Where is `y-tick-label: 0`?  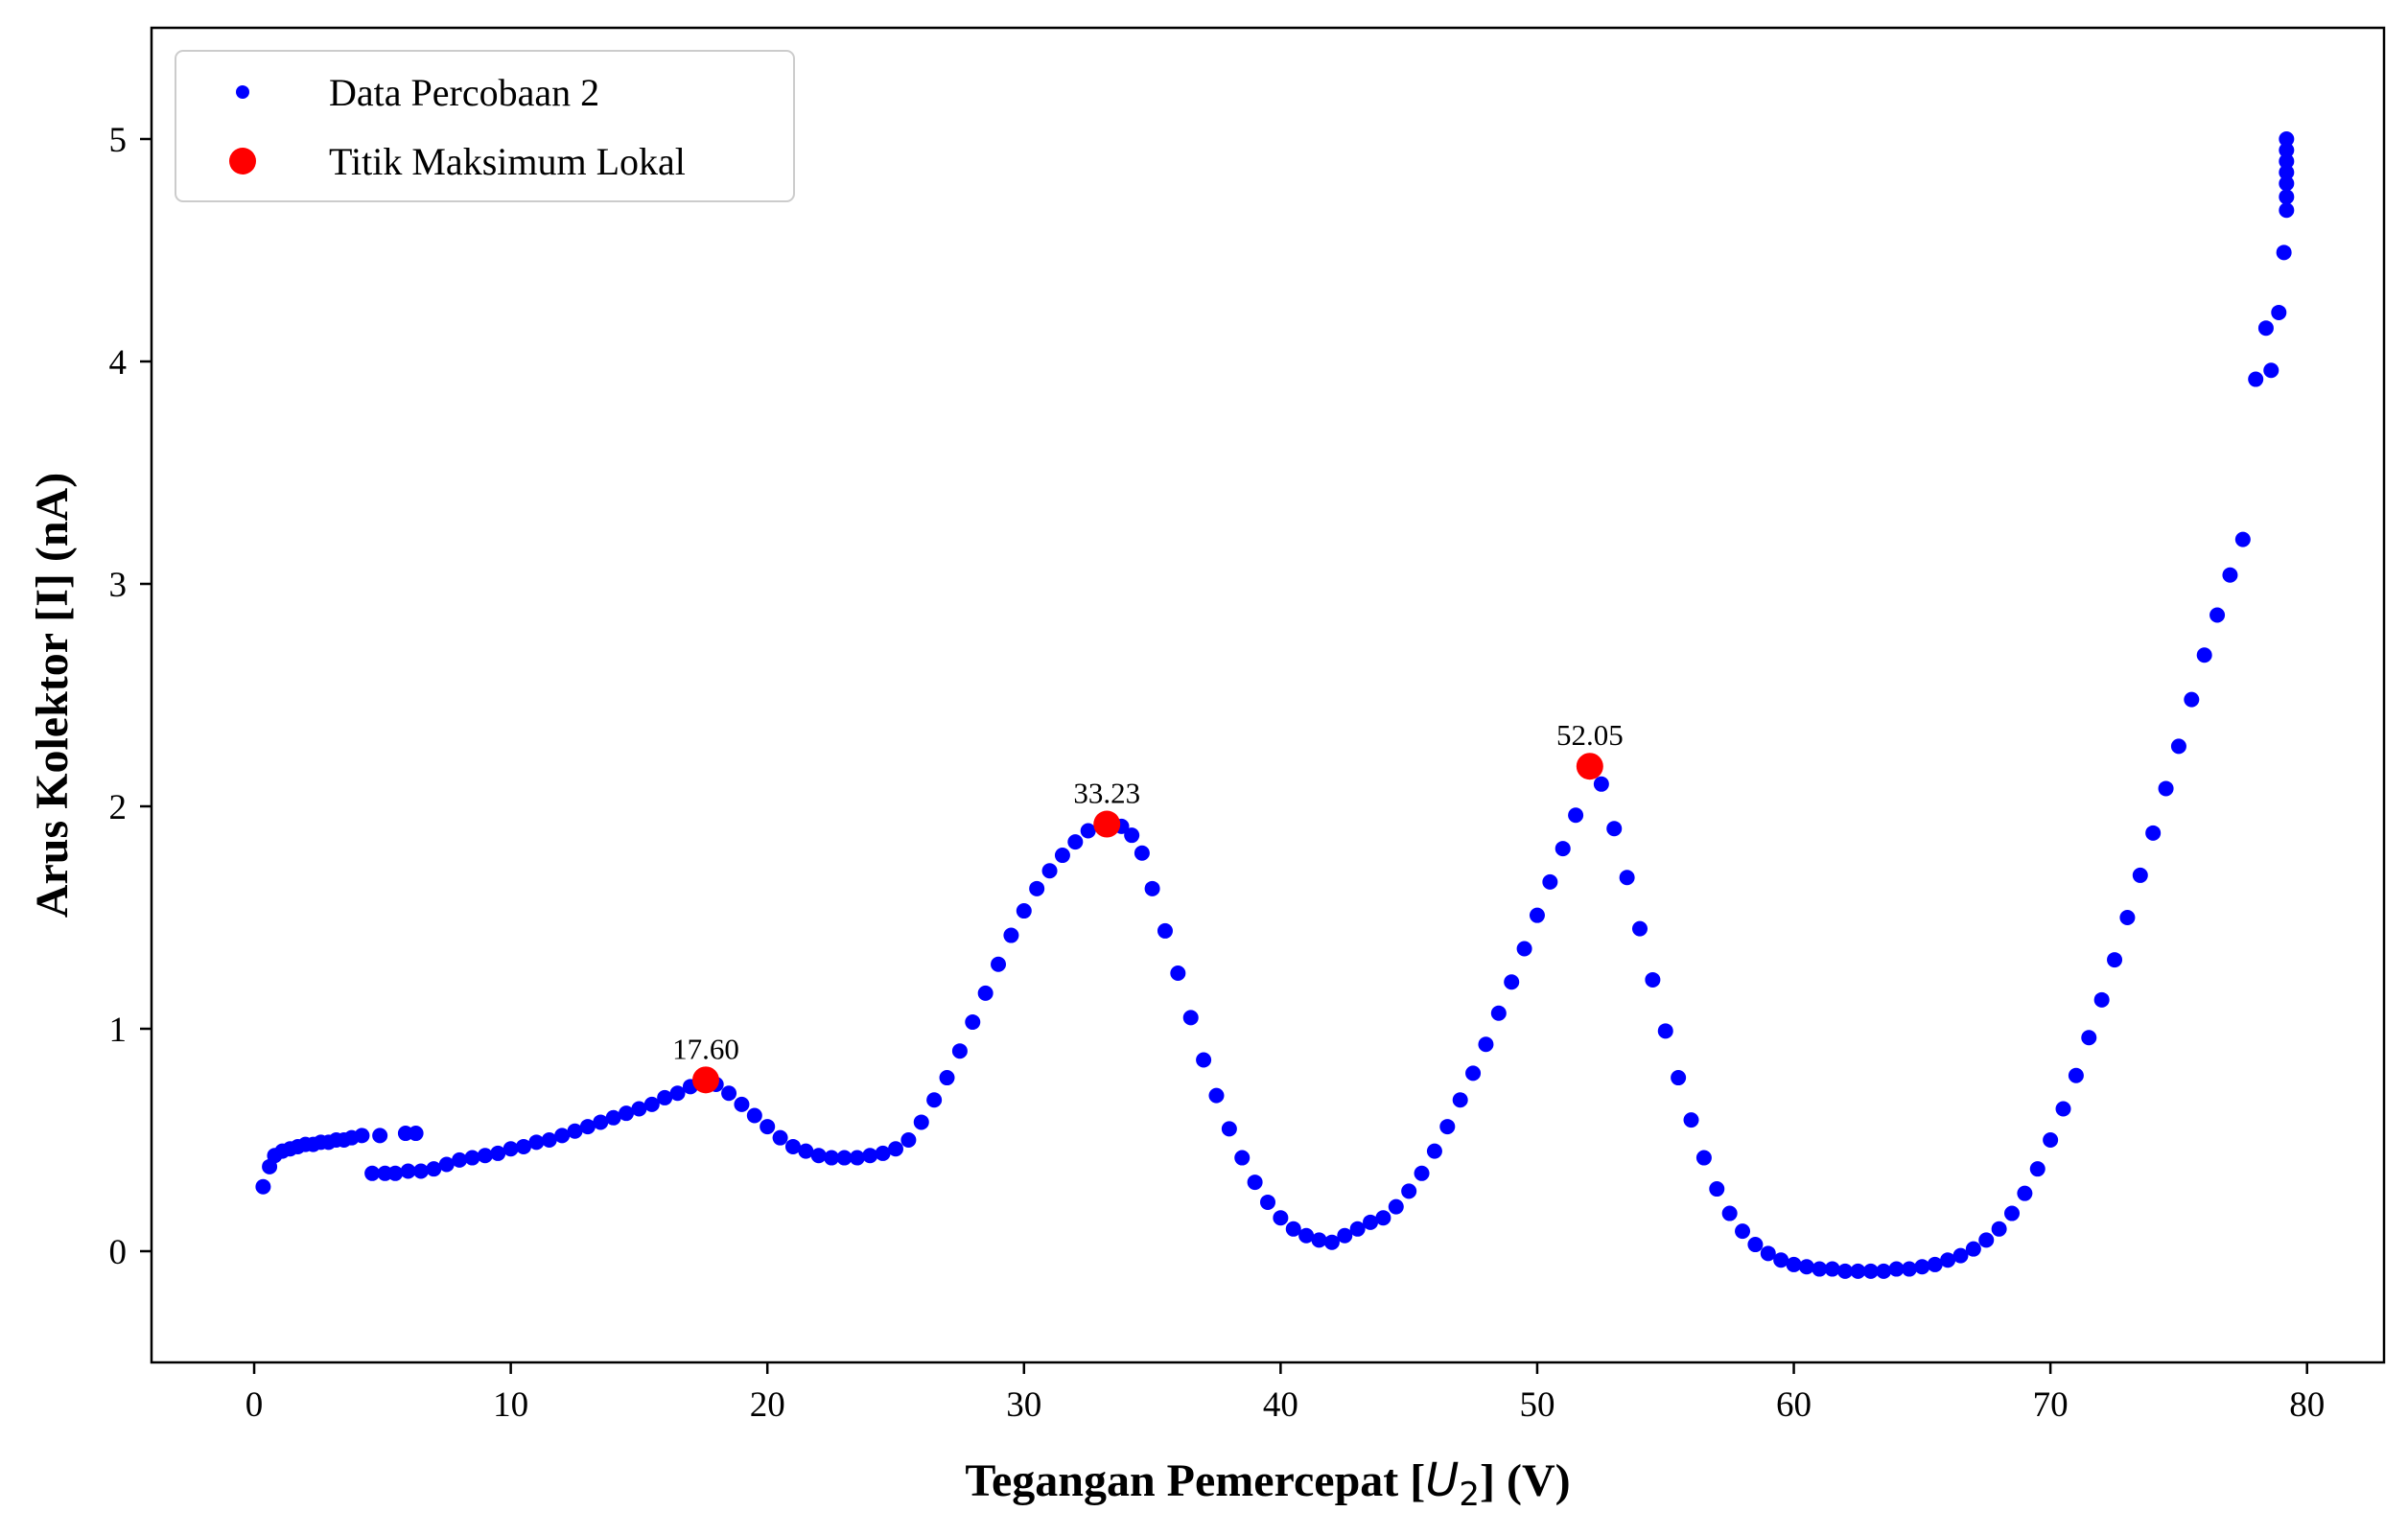
y-tick-label: 0 is located at coordinates (118, 1253).